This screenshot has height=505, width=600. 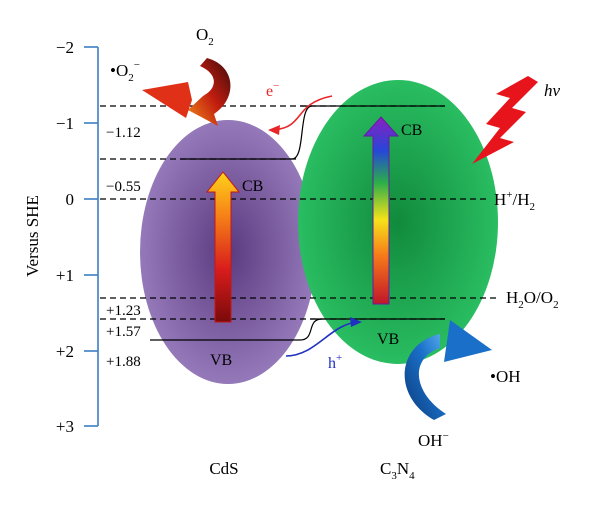 What do you see at coordinates (123, 332) in the screenshot?
I see `c3n4-vb-value: +1.57` at bounding box center [123, 332].